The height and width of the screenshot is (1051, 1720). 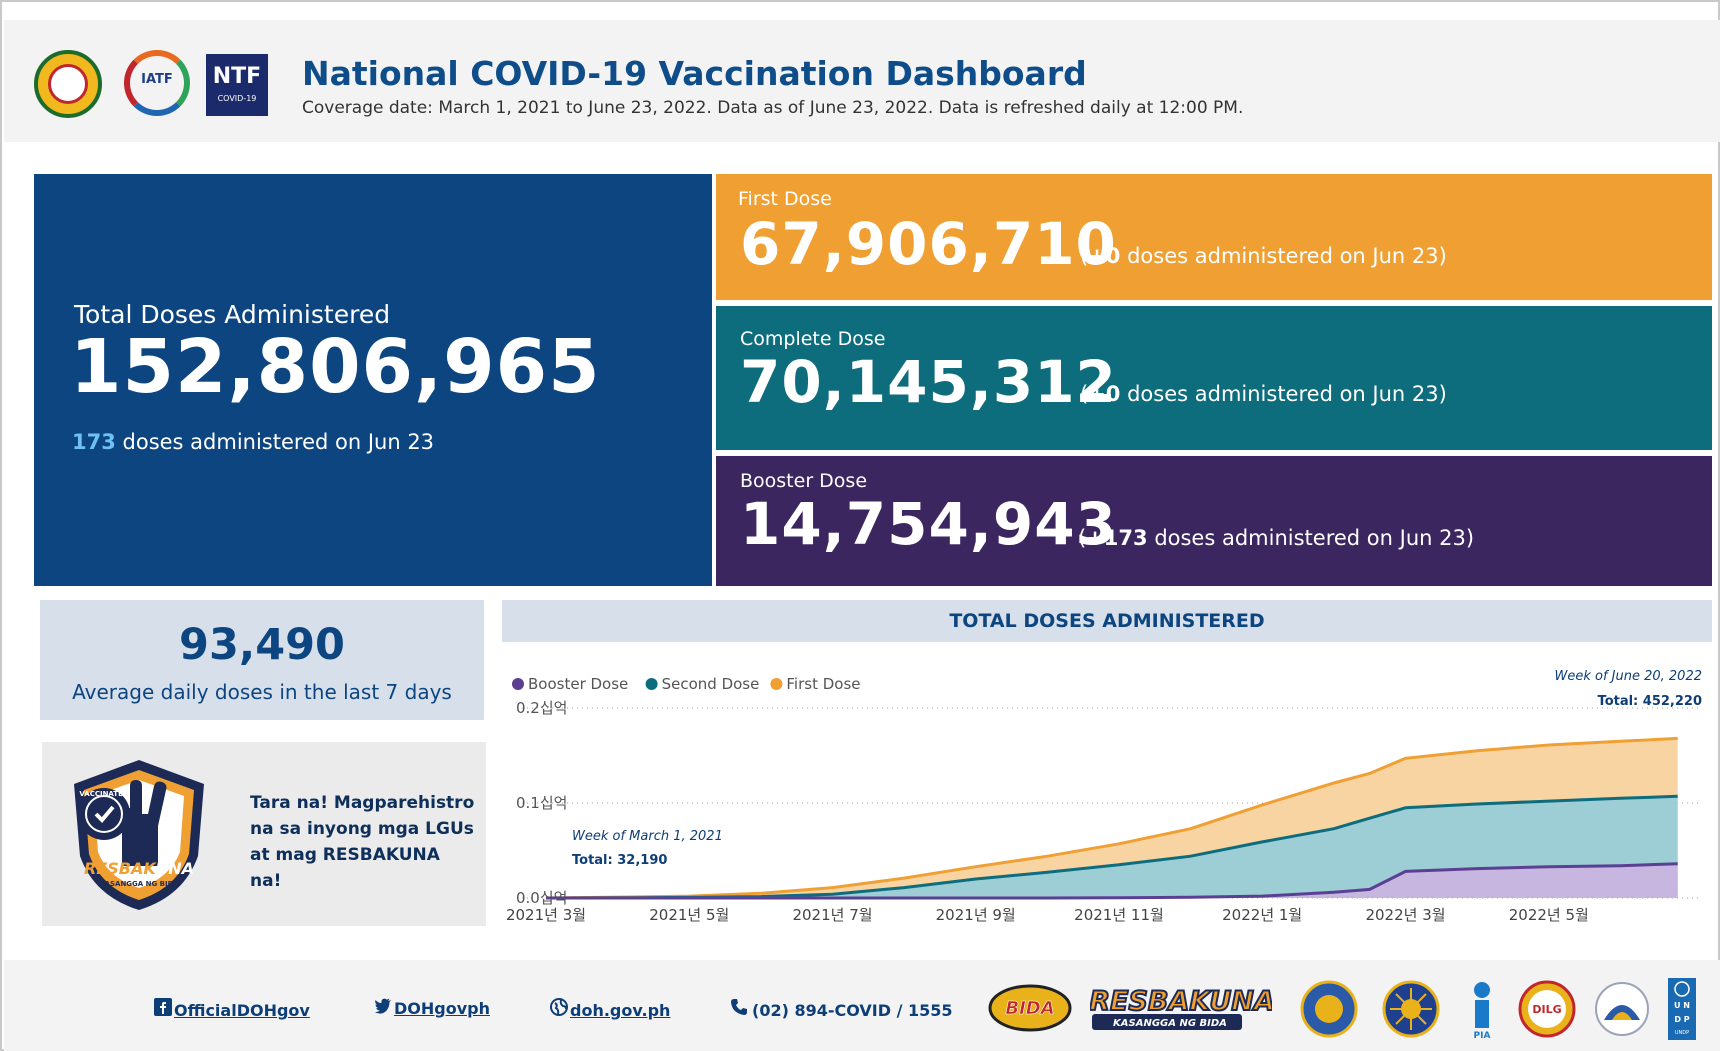 What do you see at coordinates (1482, 1035) in the screenshot?
I see `svg-text: PIA` at bounding box center [1482, 1035].